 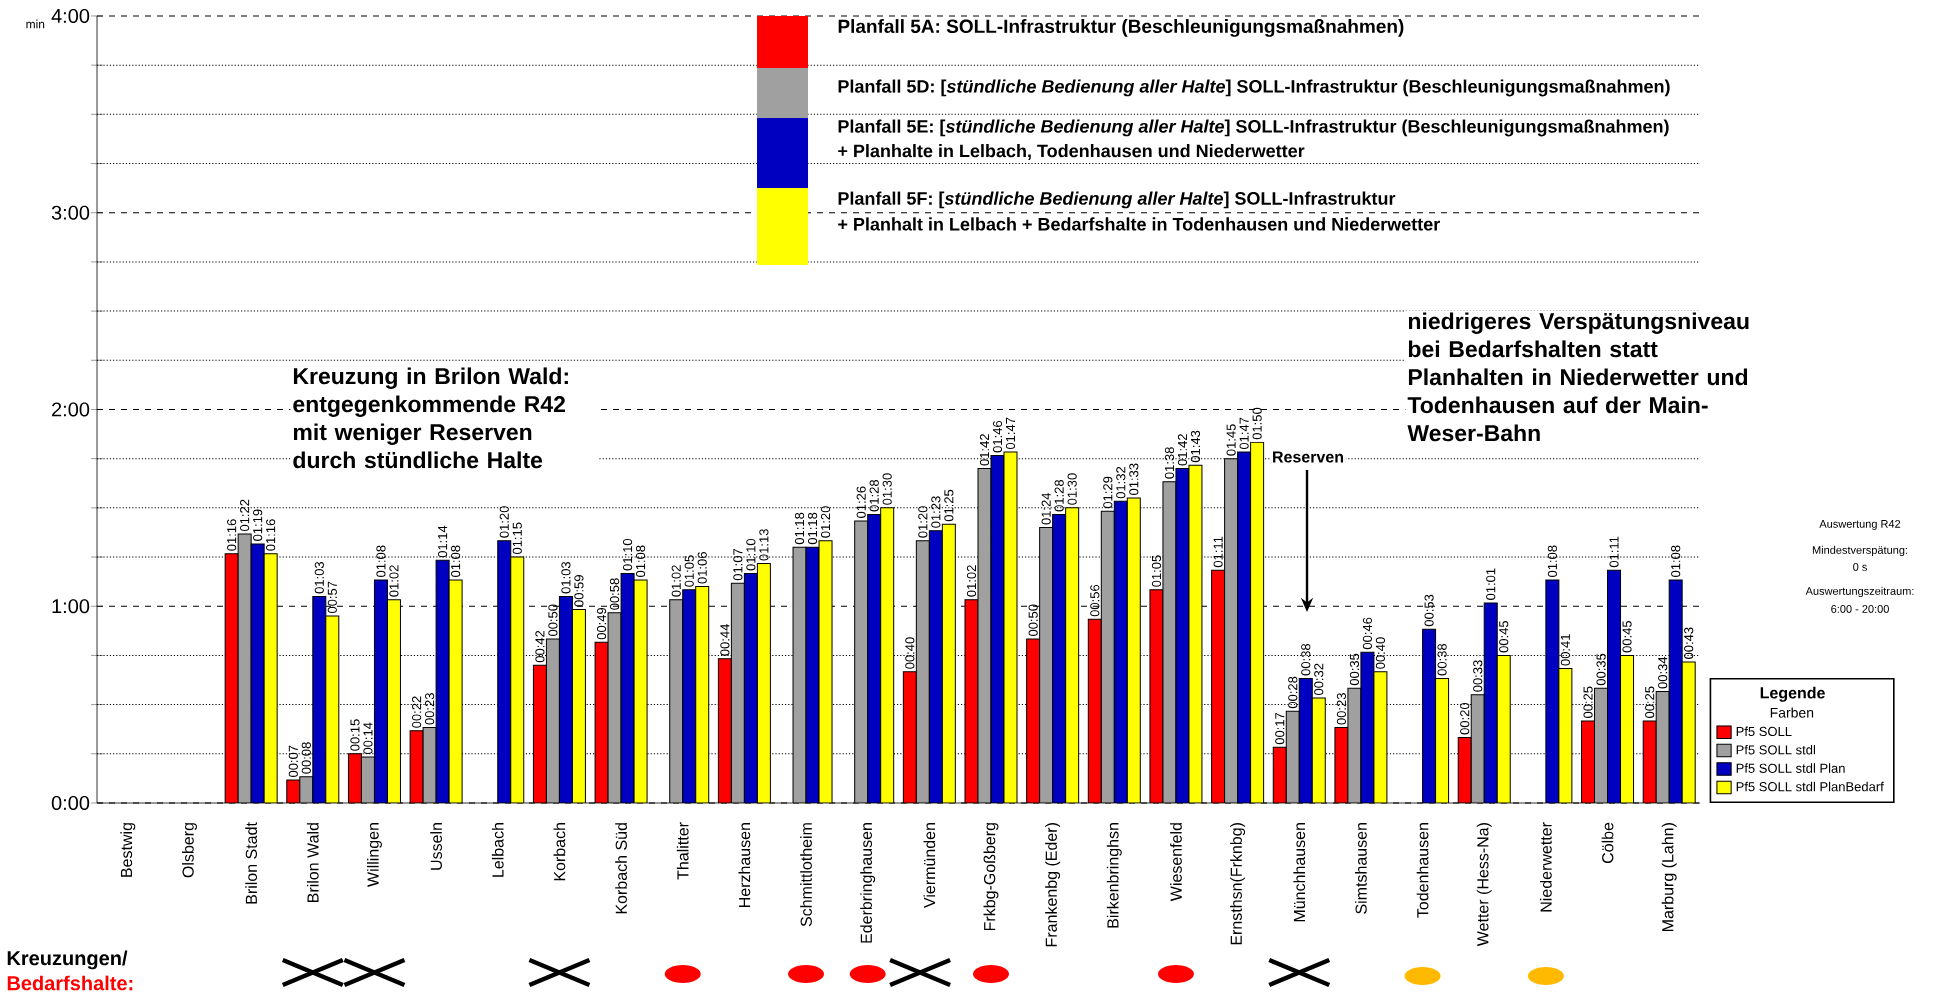 I want to click on x-tick-label: Herzhausen, so click(x=744, y=865).